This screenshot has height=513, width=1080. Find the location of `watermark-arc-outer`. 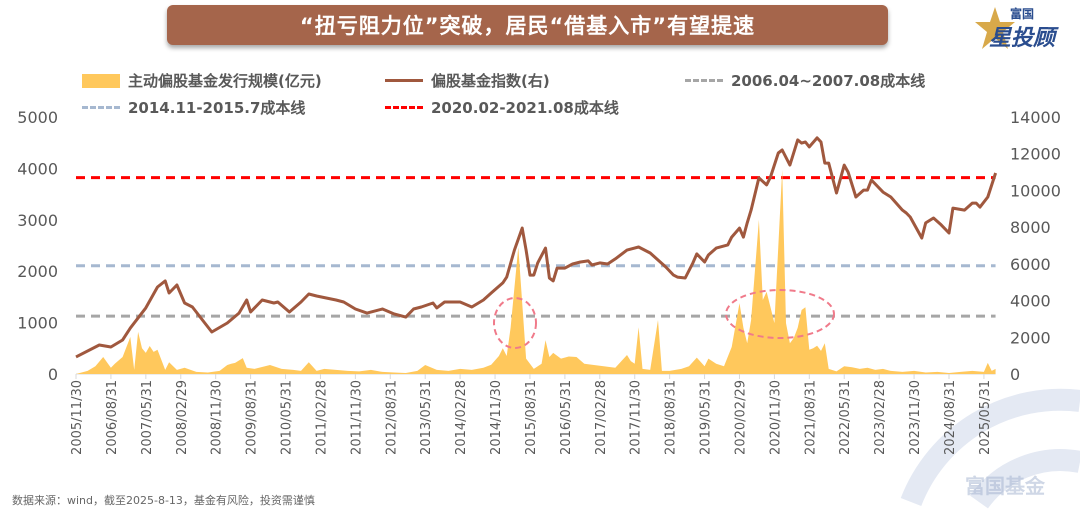

watermark-arc-outer is located at coordinates (990, 447).